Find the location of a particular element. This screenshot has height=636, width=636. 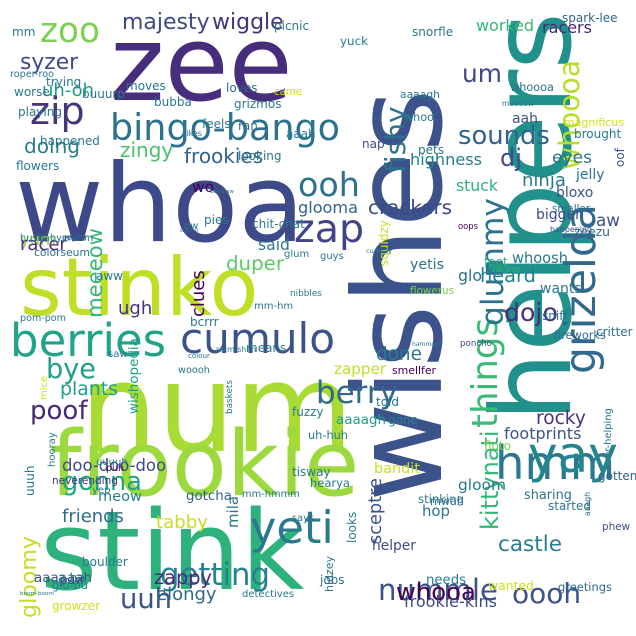

cloud-word-pets: pets is located at coordinates (431, 150).